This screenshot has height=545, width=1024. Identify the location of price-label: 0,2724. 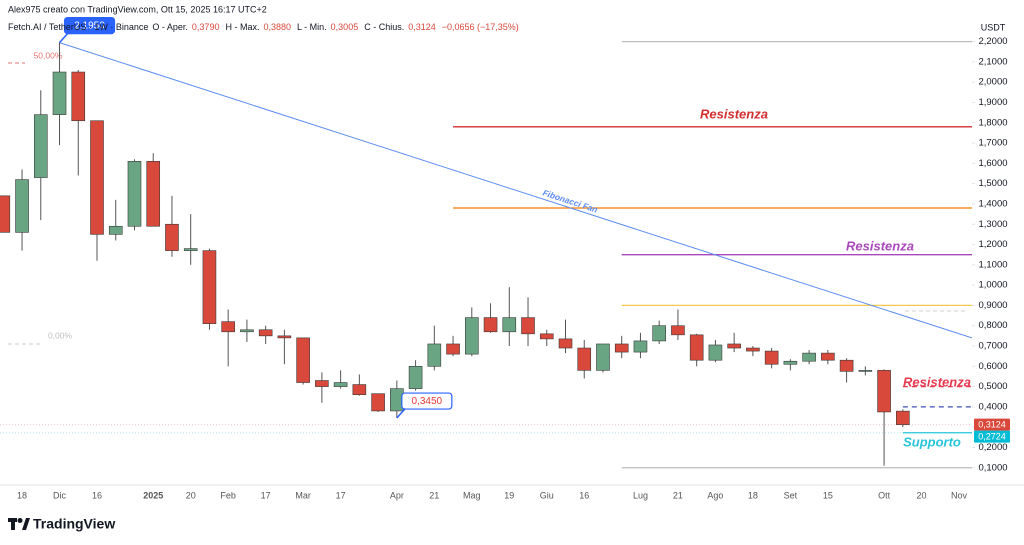
(992, 437).